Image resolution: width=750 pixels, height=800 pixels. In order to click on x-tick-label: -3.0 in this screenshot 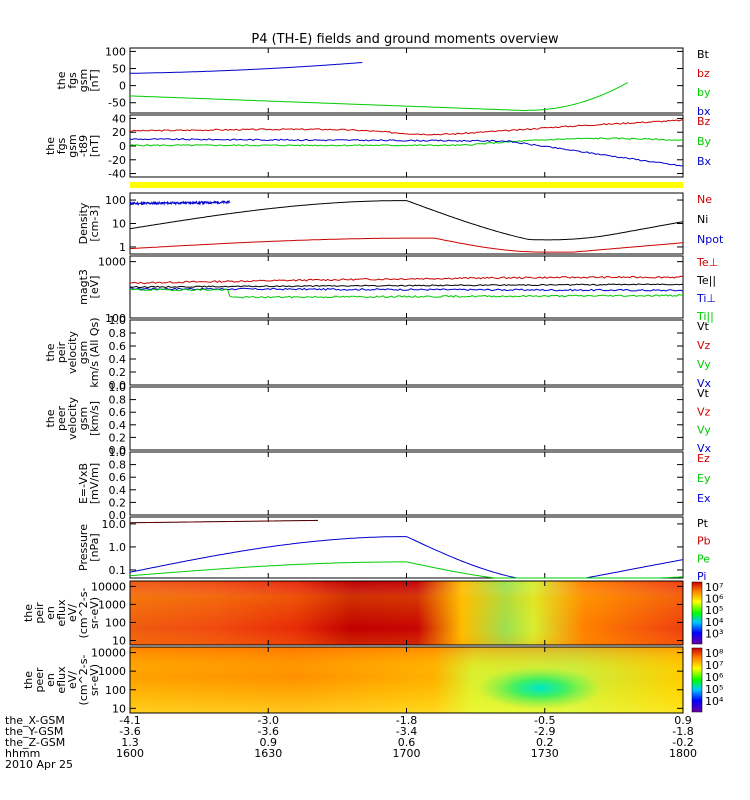, I will do `click(268, 720)`.